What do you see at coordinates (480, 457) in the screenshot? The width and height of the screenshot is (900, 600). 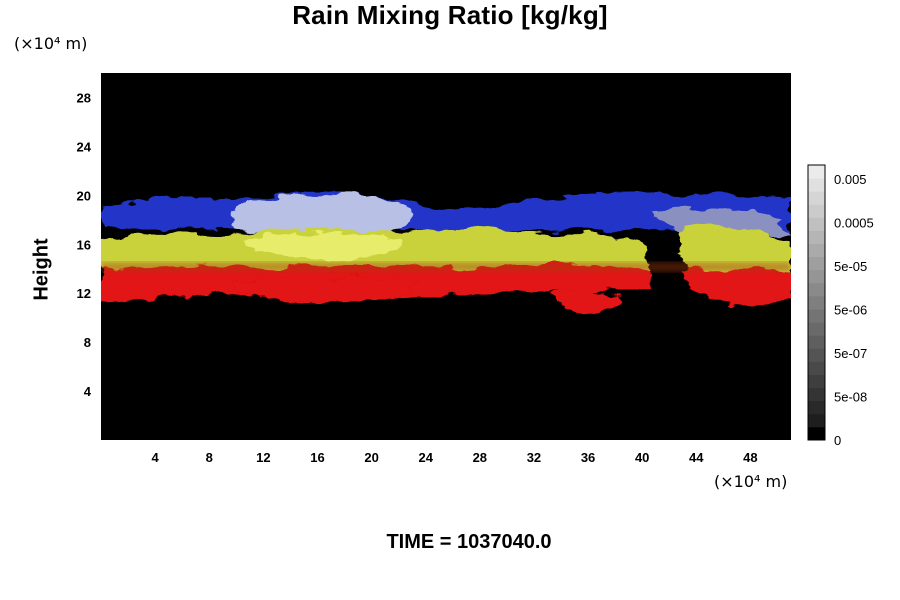 I see `x-tick-label: 28` at bounding box center [480, 457].